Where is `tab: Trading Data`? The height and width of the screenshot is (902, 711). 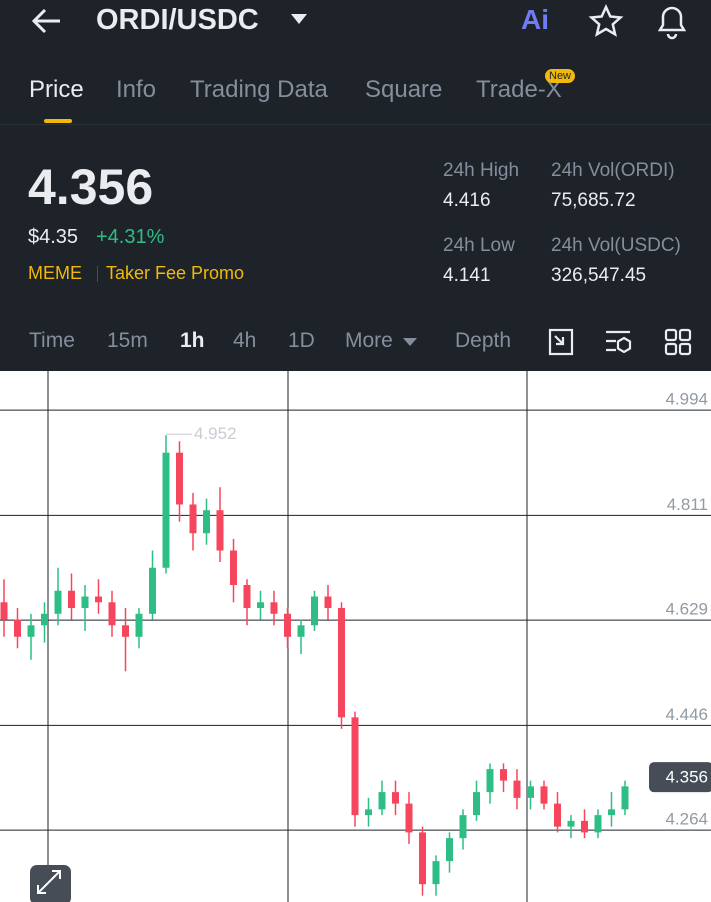
tab: Trading Data is located at coordinates (259, 89).